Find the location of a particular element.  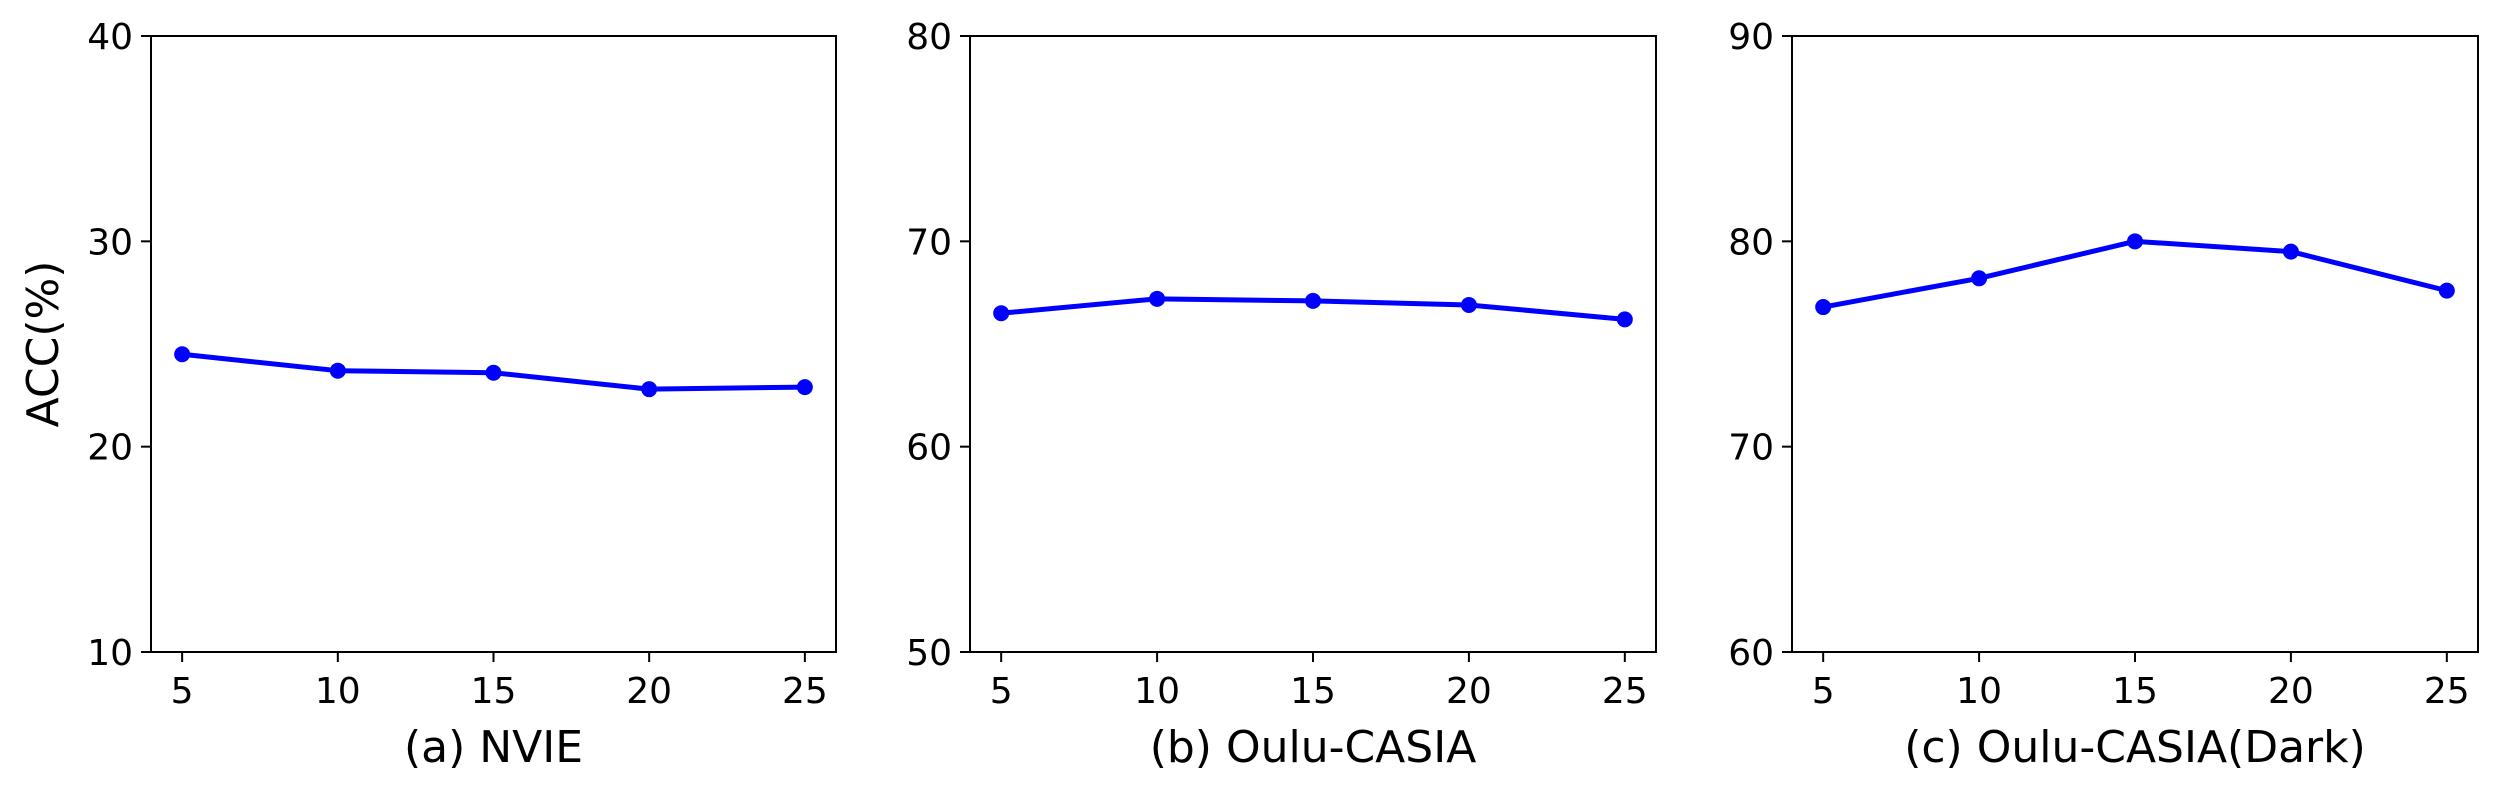

series-line is located at coordinates (2135, 274).